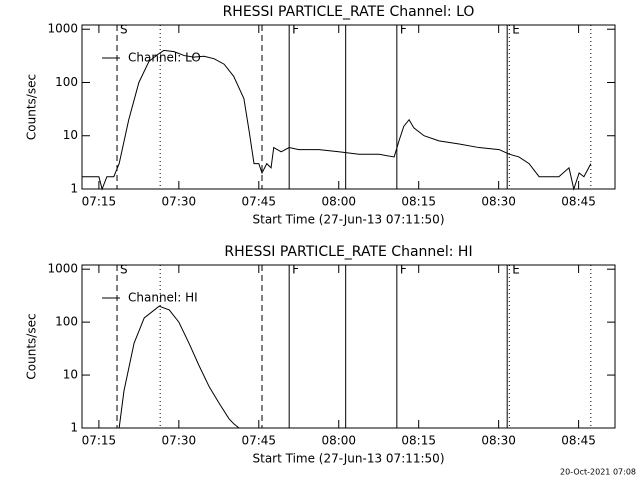 This screenshot has height=480, width=640. I want to click on chart-title: RHESSI PARTICLE_RATE Channel: HI, so click(348, 252).